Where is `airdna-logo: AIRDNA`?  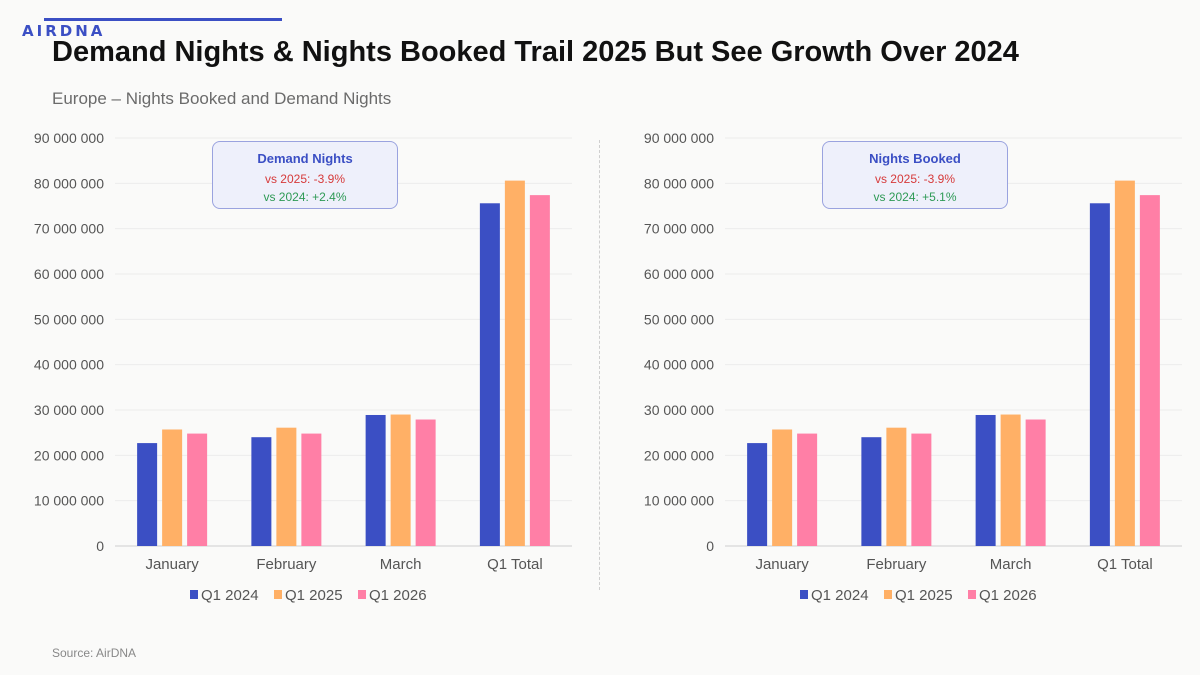
airdna-logo: AIRDNA is located at coordinates (64, 31).